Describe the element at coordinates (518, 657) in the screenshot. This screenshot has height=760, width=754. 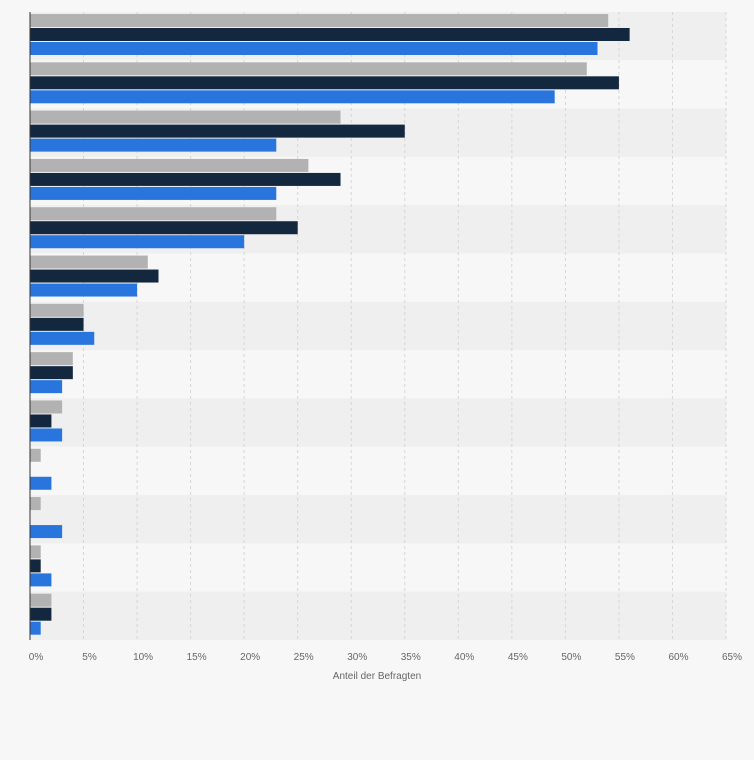
I see `x-tick-label: 45%` at that location.